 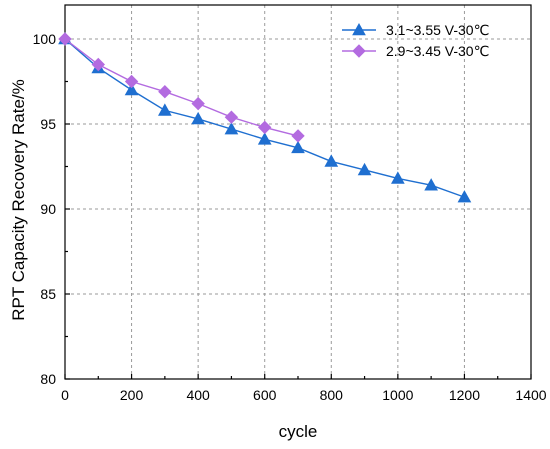 I want to click on x-tick-label: 0, so click(x=65, y=395).